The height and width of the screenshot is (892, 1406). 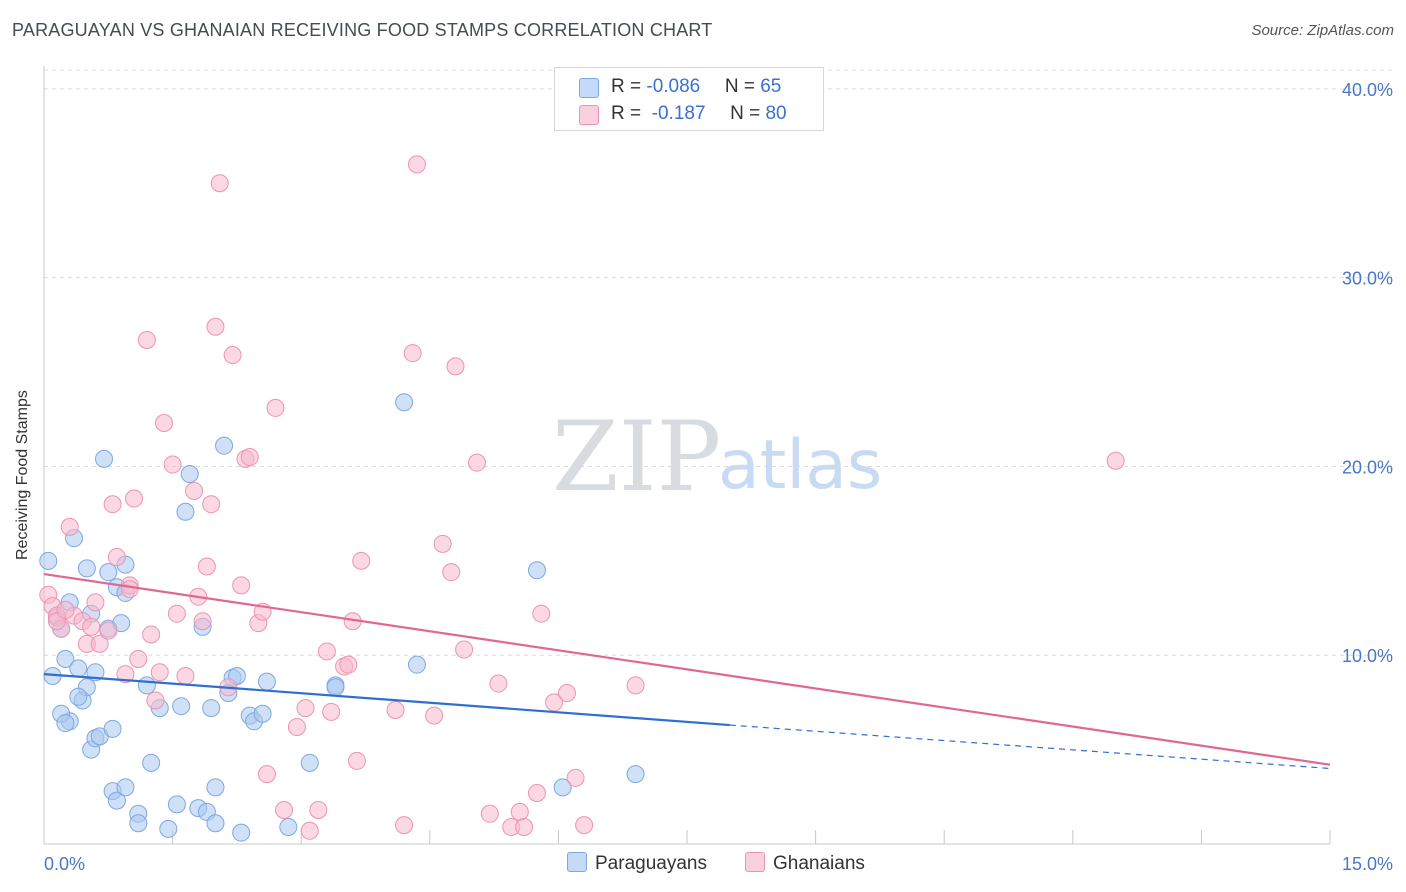 What do you see at coordinates (1367, 656) in the screenshot?
I see `y-tick-label: 10.0%` at bounding box center [1367, 656].